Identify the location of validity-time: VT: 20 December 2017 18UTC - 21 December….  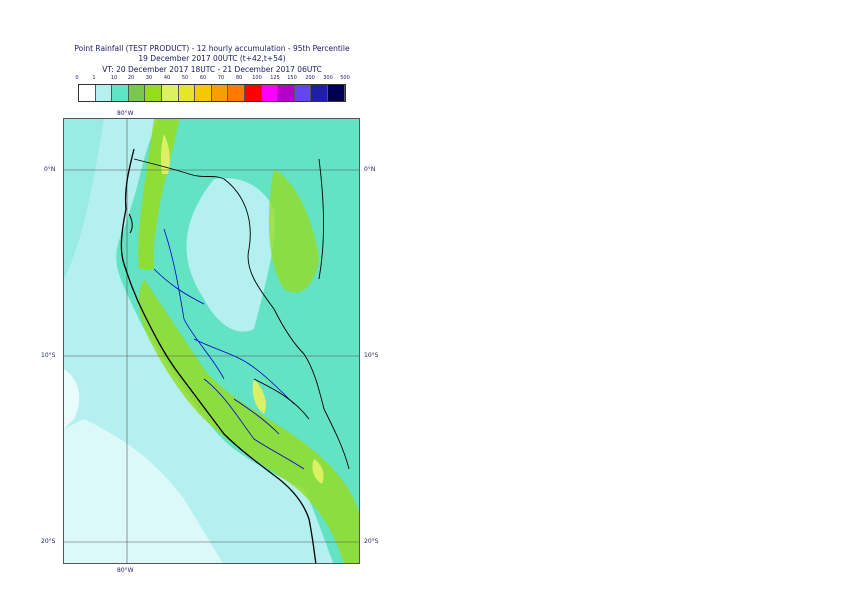
(212, 69).